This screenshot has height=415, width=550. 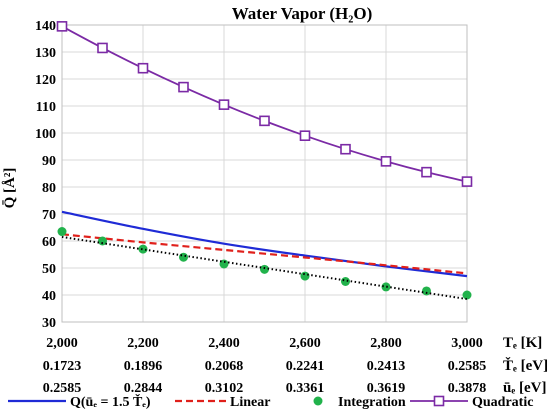 What do you see at coordinates (49, 323) in the screenshot?
I see `y-tick-label: 30` at bounding box center [49, 323].